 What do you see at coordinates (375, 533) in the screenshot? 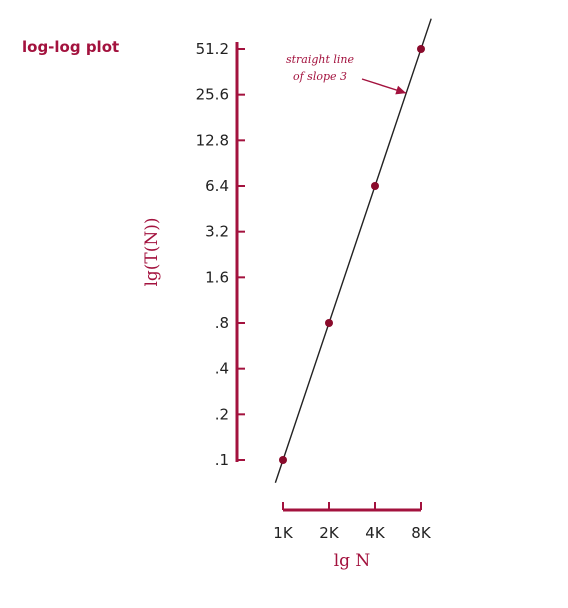
I see `x-tick-label: 4K` at bounding box center [375, 533].